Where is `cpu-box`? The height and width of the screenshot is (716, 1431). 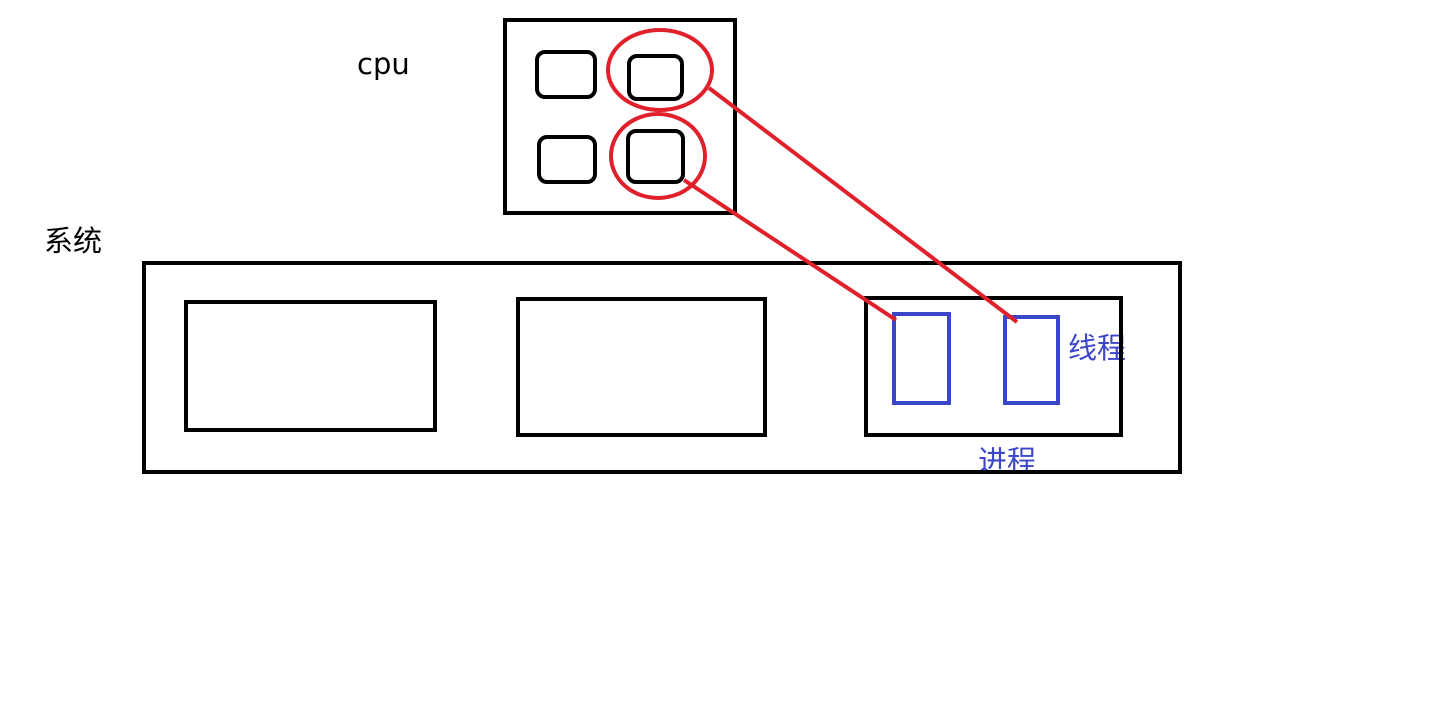
cpu-box is located at coordinates (620, 116).